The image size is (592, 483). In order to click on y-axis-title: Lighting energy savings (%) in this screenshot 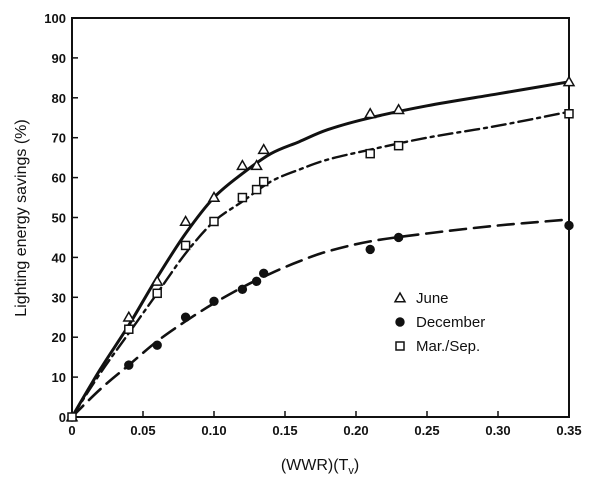, I will do `click(21, 217)`.